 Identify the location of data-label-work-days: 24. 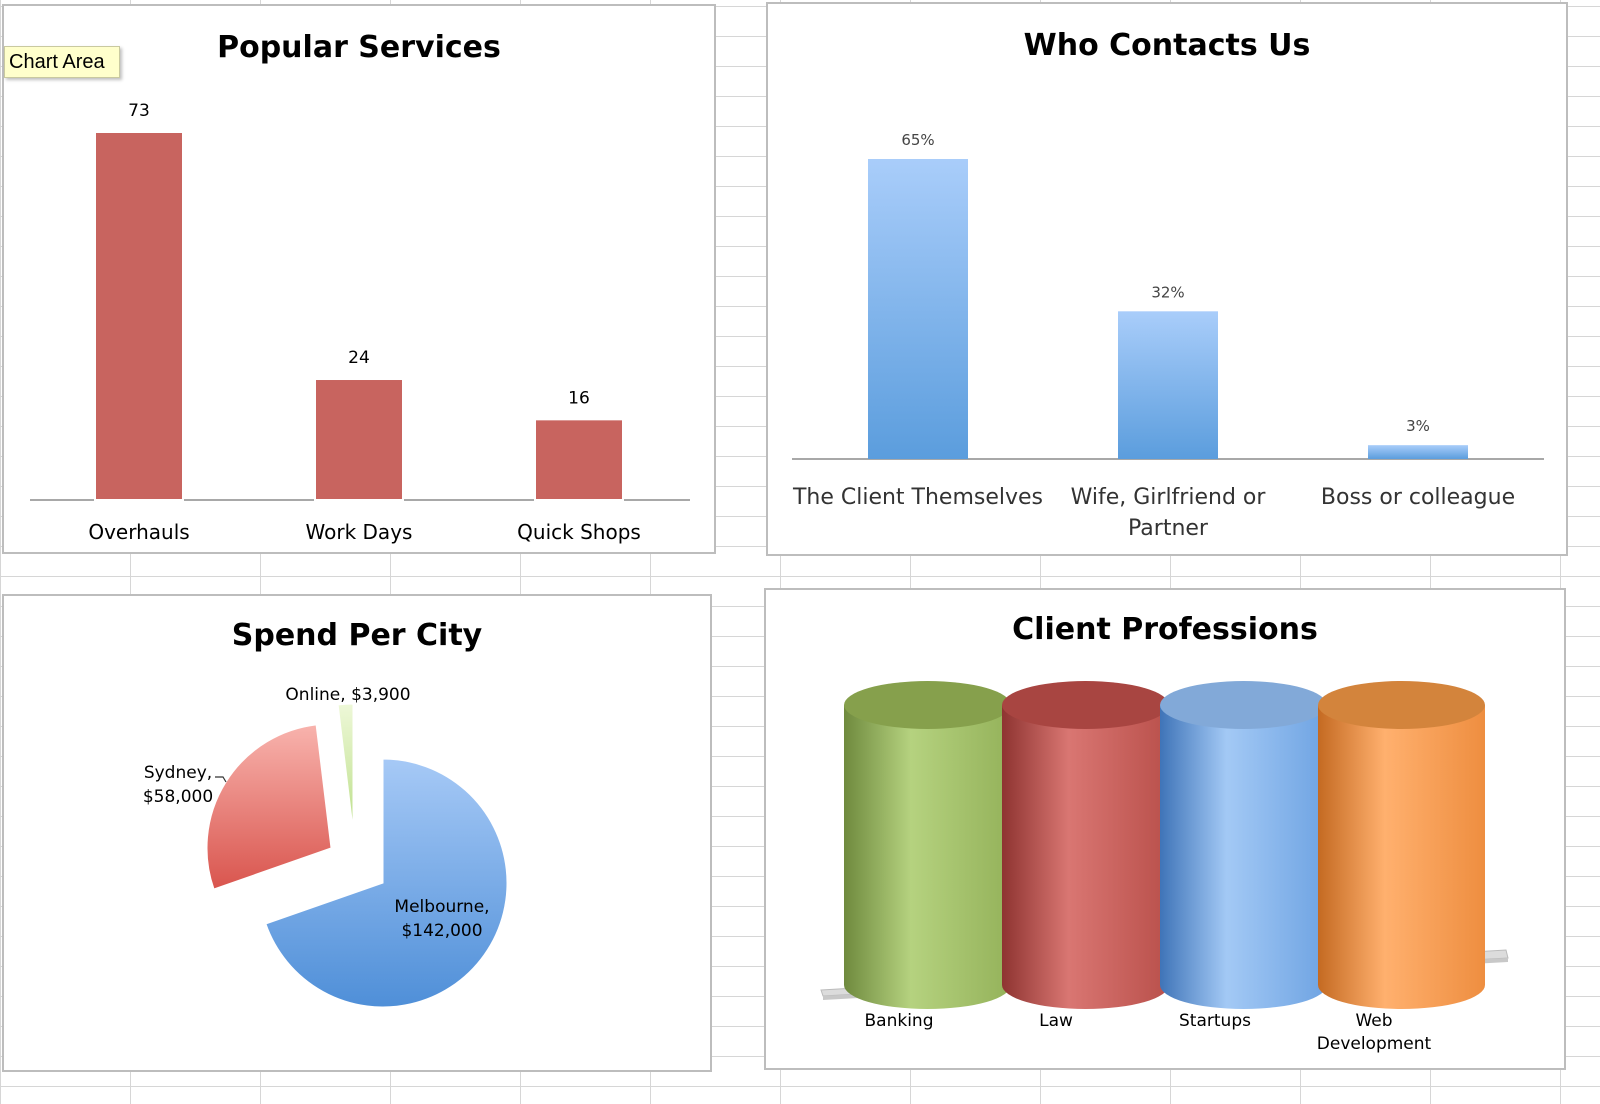
(359, 358).